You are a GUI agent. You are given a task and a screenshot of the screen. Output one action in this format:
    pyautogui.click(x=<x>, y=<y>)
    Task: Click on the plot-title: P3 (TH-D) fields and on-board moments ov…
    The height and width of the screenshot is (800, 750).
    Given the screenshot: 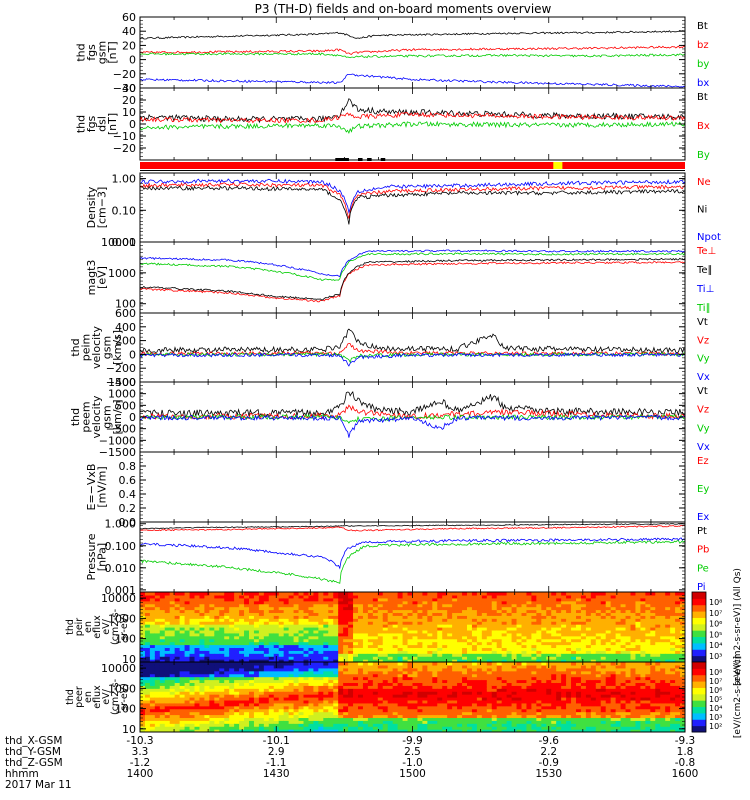 What is the action you would take?
    pyautogui.click(x=403, y=9)
    